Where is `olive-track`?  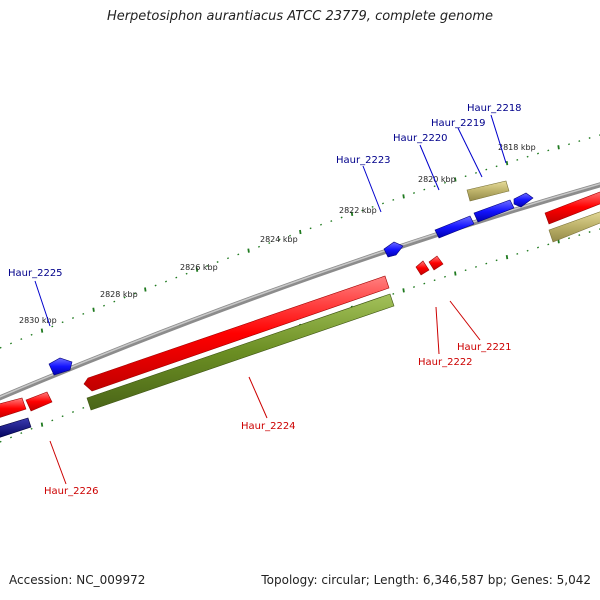
olive-track is located at coordinates (240, 352).